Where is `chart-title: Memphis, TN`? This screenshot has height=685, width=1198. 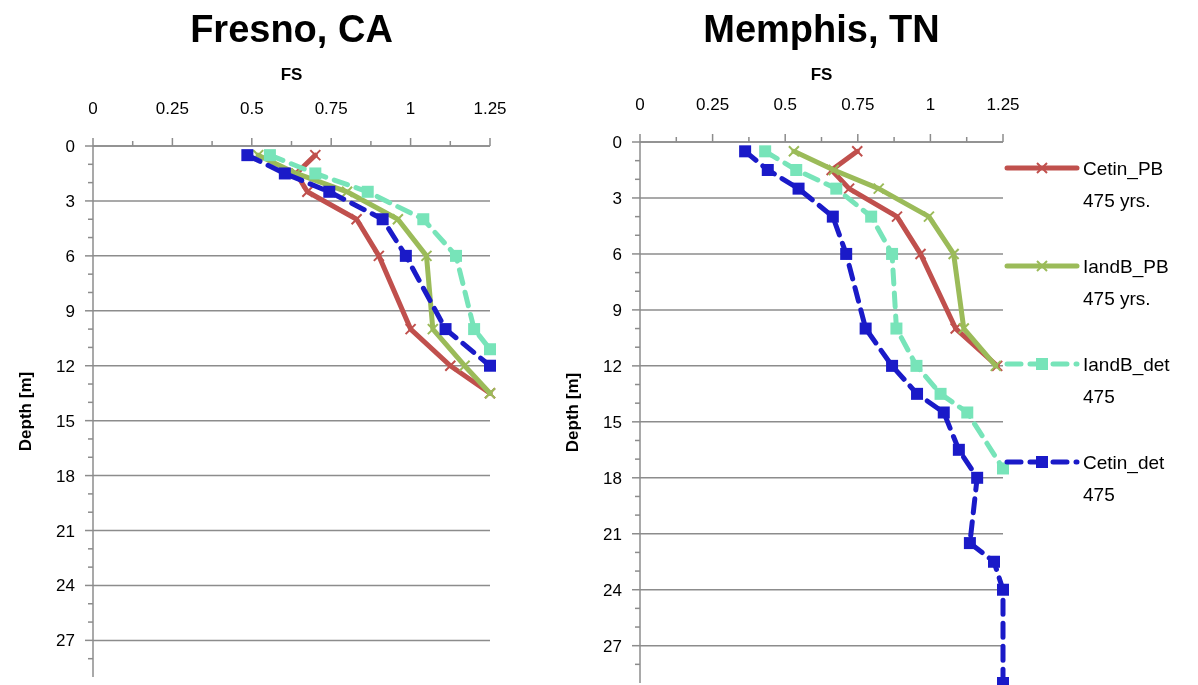 chart-title: Memphis, TN is located at coordinates (821, 29).